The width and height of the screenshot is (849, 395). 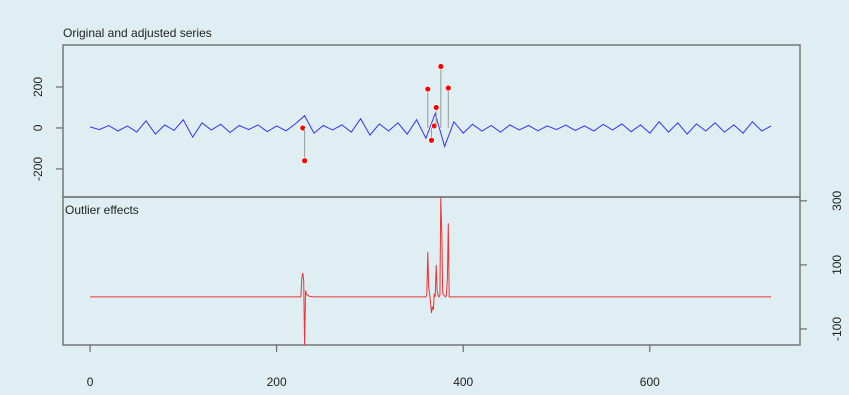 What do you see at coordinates (137, 33) in the screenshot?
I see `panel-title: Original and adjusted series` at bounding box center [137, 33].